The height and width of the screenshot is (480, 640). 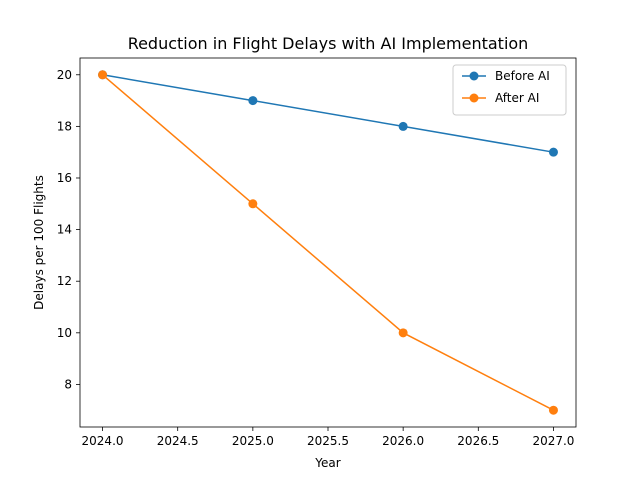 What do you see at coordinates (64, 281) in the screenshot?
I see `y-tick-label: 12` at bounding box center [64, 281].